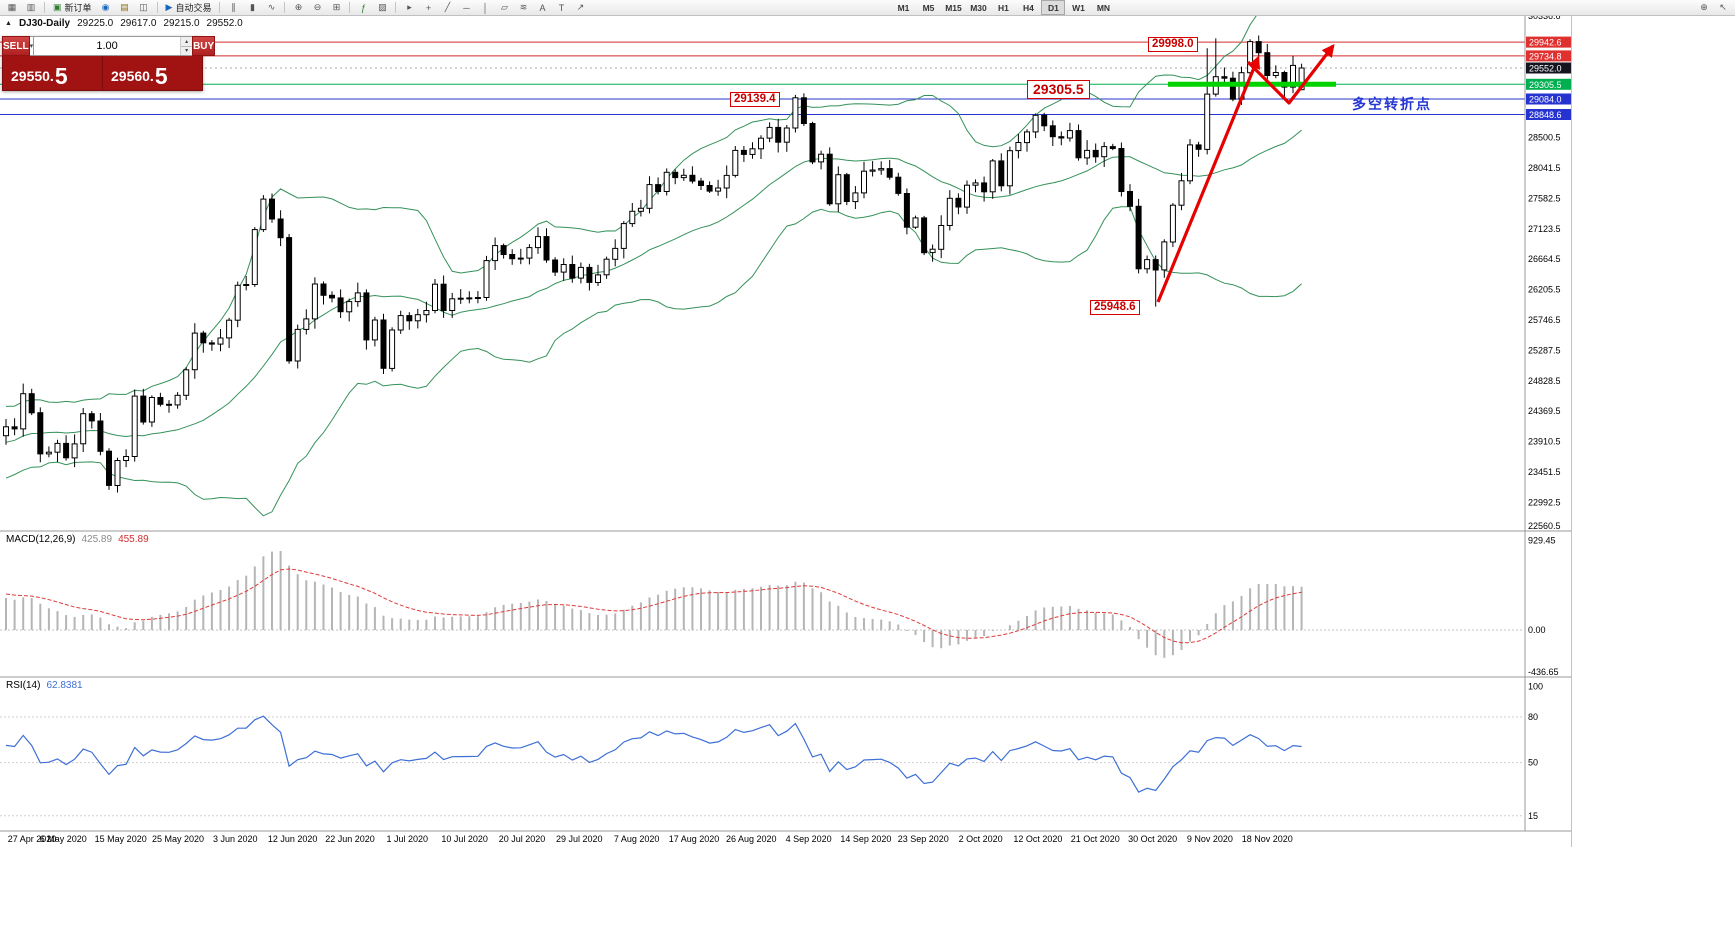  I want to click on zoom-in-icon: ⊕, so click(298, 7).